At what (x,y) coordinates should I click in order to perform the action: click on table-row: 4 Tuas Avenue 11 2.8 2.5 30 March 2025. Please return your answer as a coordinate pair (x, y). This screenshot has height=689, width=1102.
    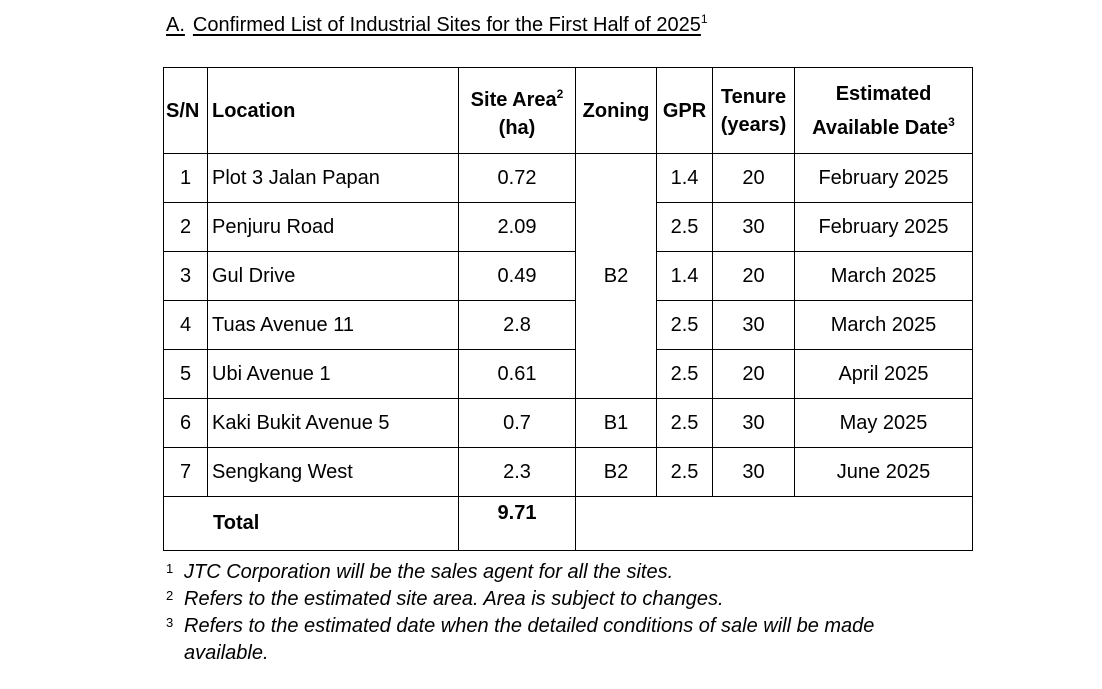
    Looking at the image, I should click on (568, 325).